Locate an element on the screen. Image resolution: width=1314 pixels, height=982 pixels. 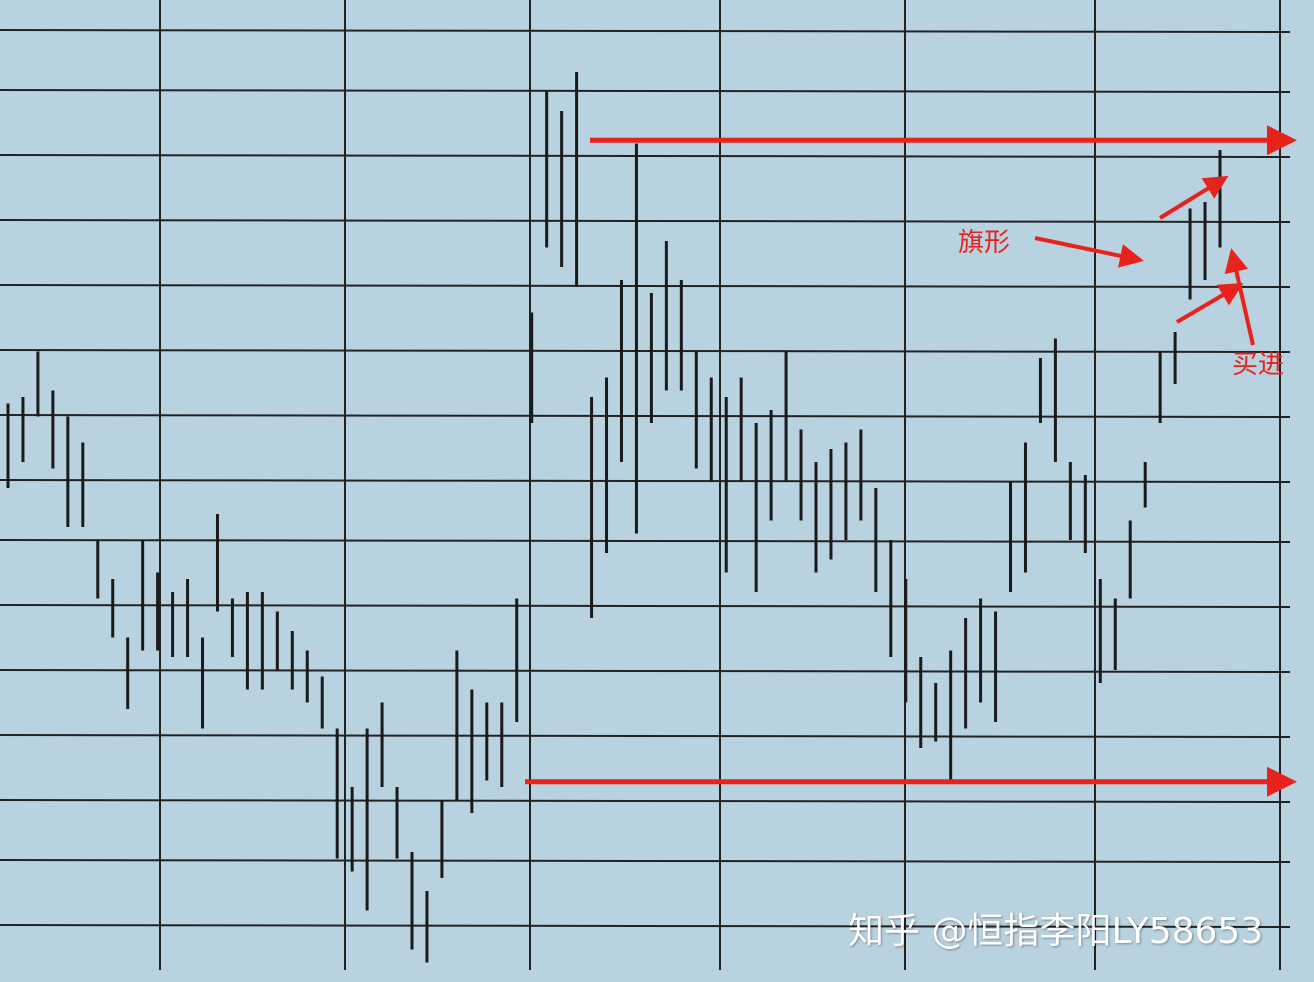
flag-label: 旗形 is located at coordinates (984, 243).